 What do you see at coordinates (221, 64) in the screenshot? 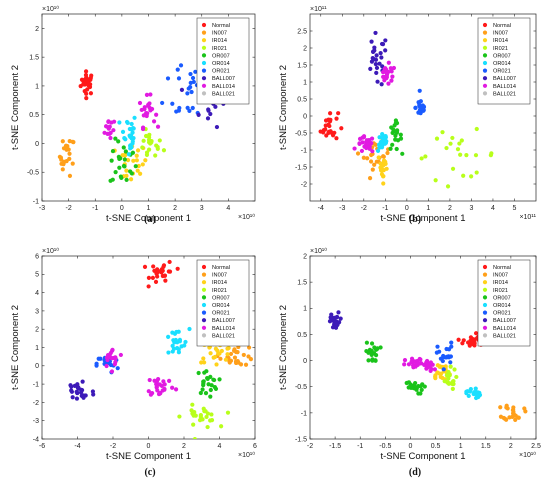
I see `legend-label-or014: OR014` at bounding box center [221, 64].